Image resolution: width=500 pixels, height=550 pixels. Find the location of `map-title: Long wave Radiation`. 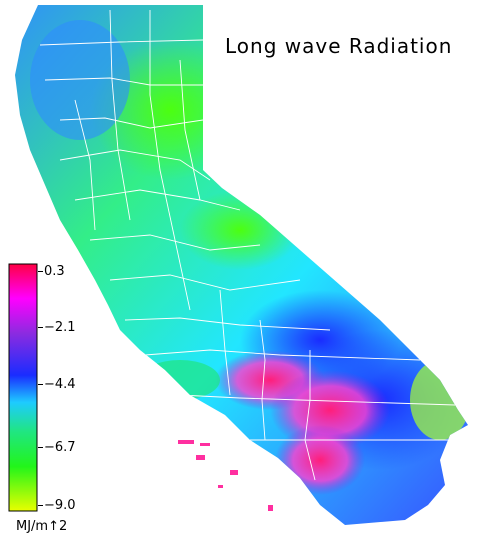

map-title: Long wave Radiation is located at coordinates (339, 46).